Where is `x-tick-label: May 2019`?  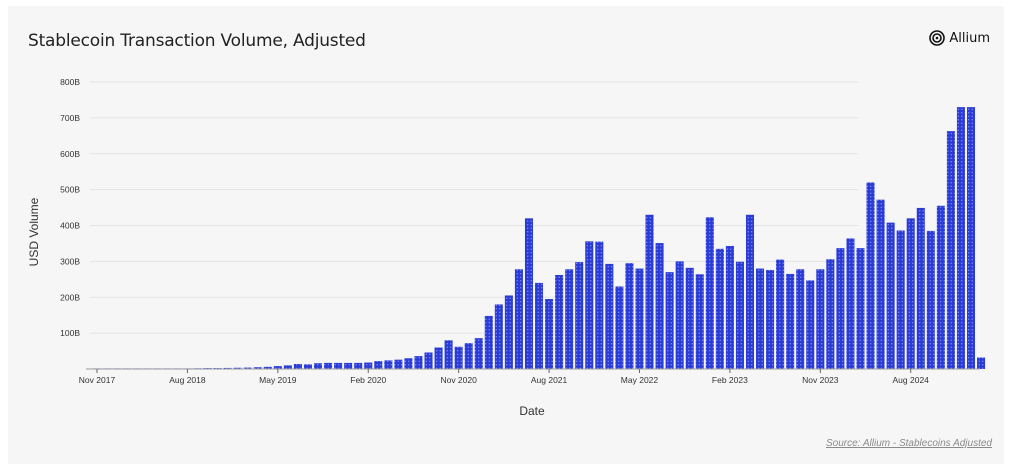
x-tick-label: May 2019 is located at coordinates (278, 380).